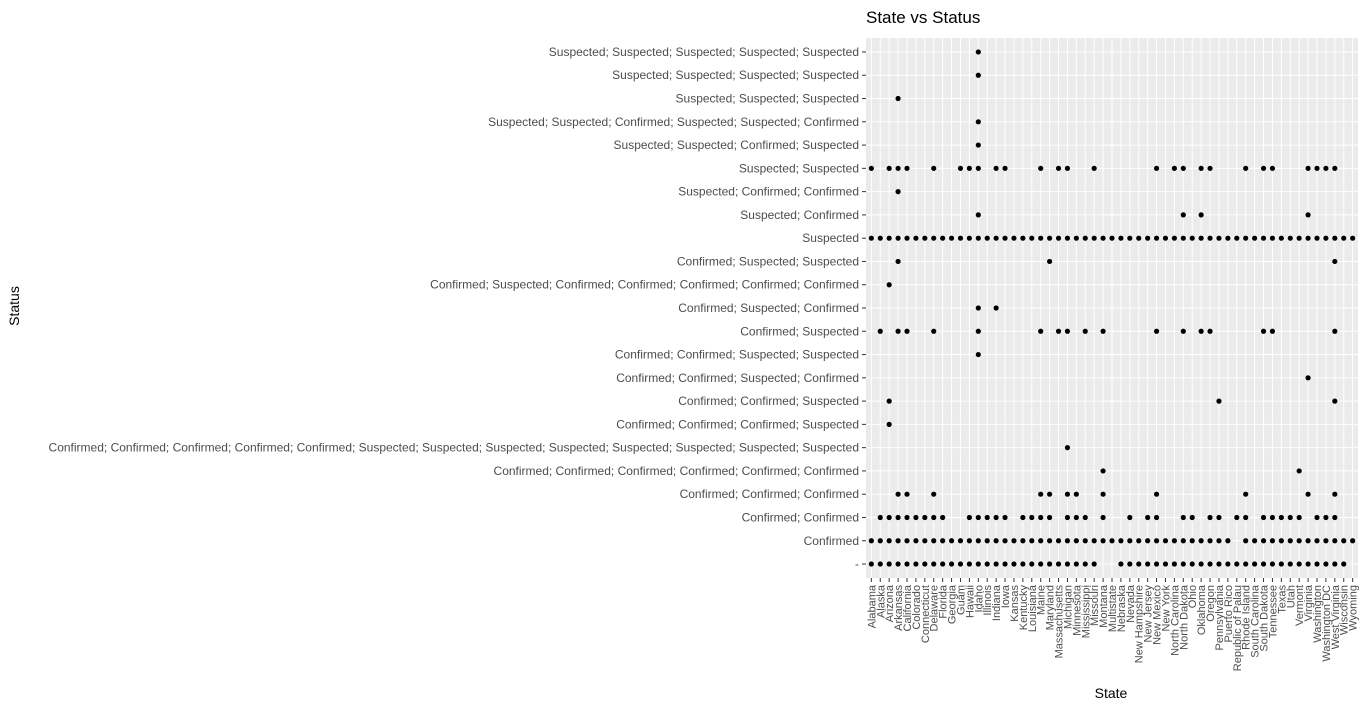 Image resolution: width=1366 pixels, height=708 pixels. What do you see at coordinates (768, 192) in the screenshot?
I see `y-tick-label: Suspected; Confirmed; Confirmed` at bounding box center [768, 192].